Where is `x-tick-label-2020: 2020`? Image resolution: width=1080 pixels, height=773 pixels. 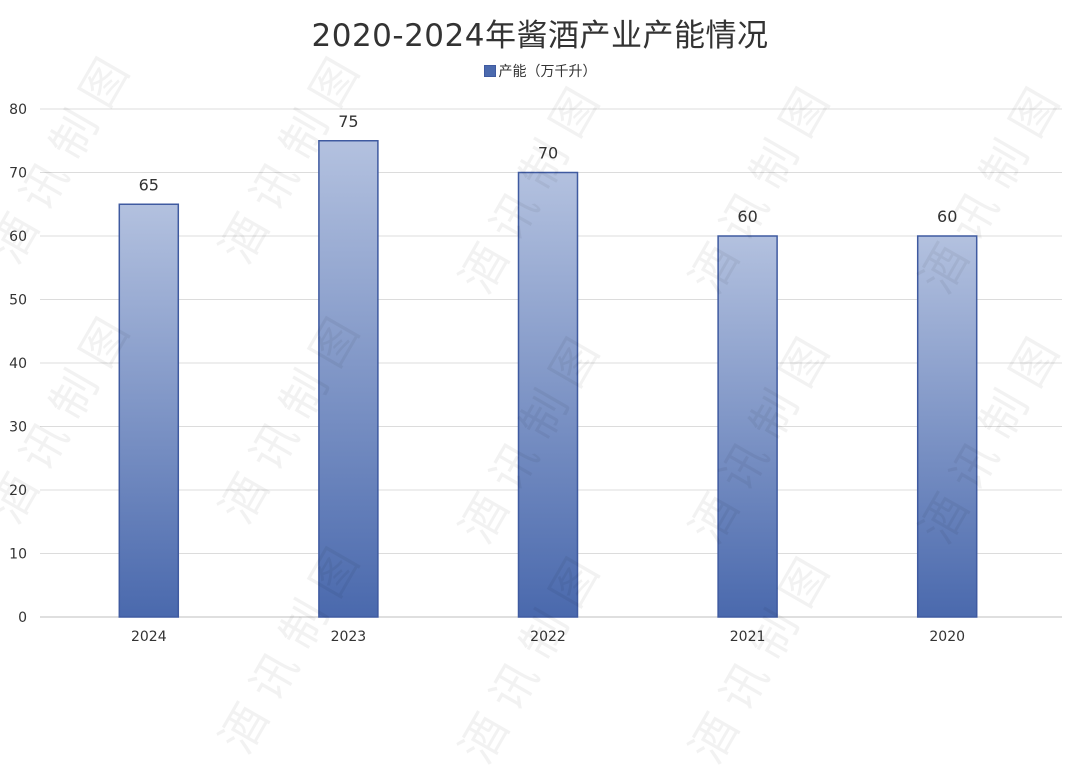
x-tick-label-2020: 2020 is located at coordinates (947, 637).